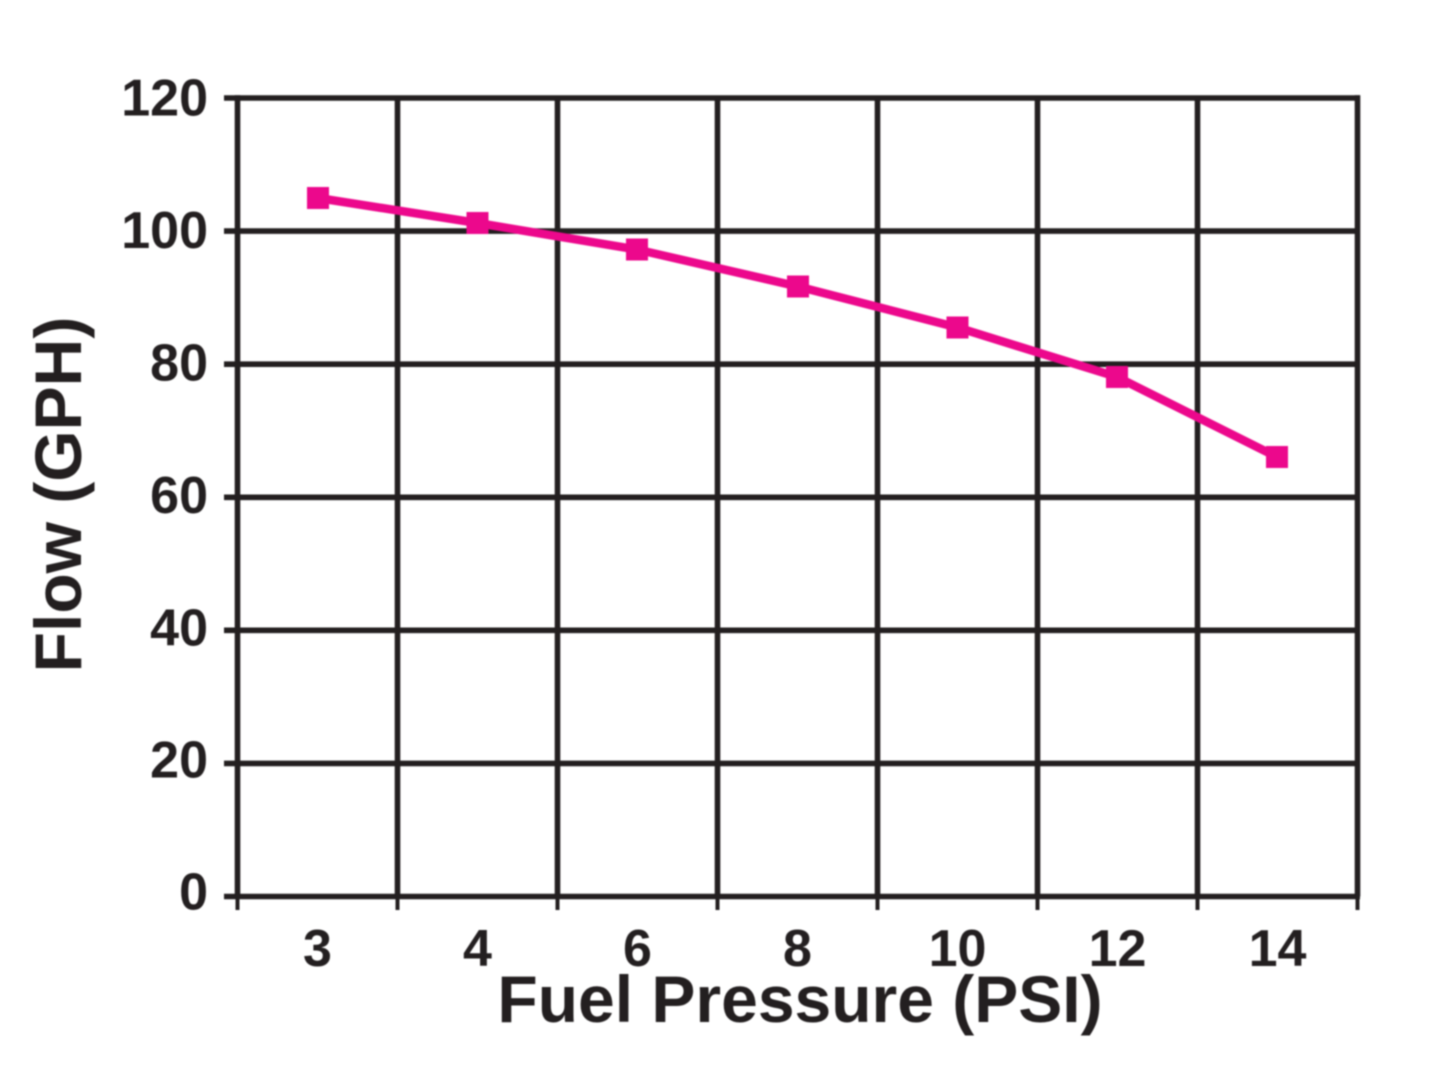  What do you see at coordinates (958, 949) in the screenshot?
I see `svg-text: 10` at bounding box center [958, 949].